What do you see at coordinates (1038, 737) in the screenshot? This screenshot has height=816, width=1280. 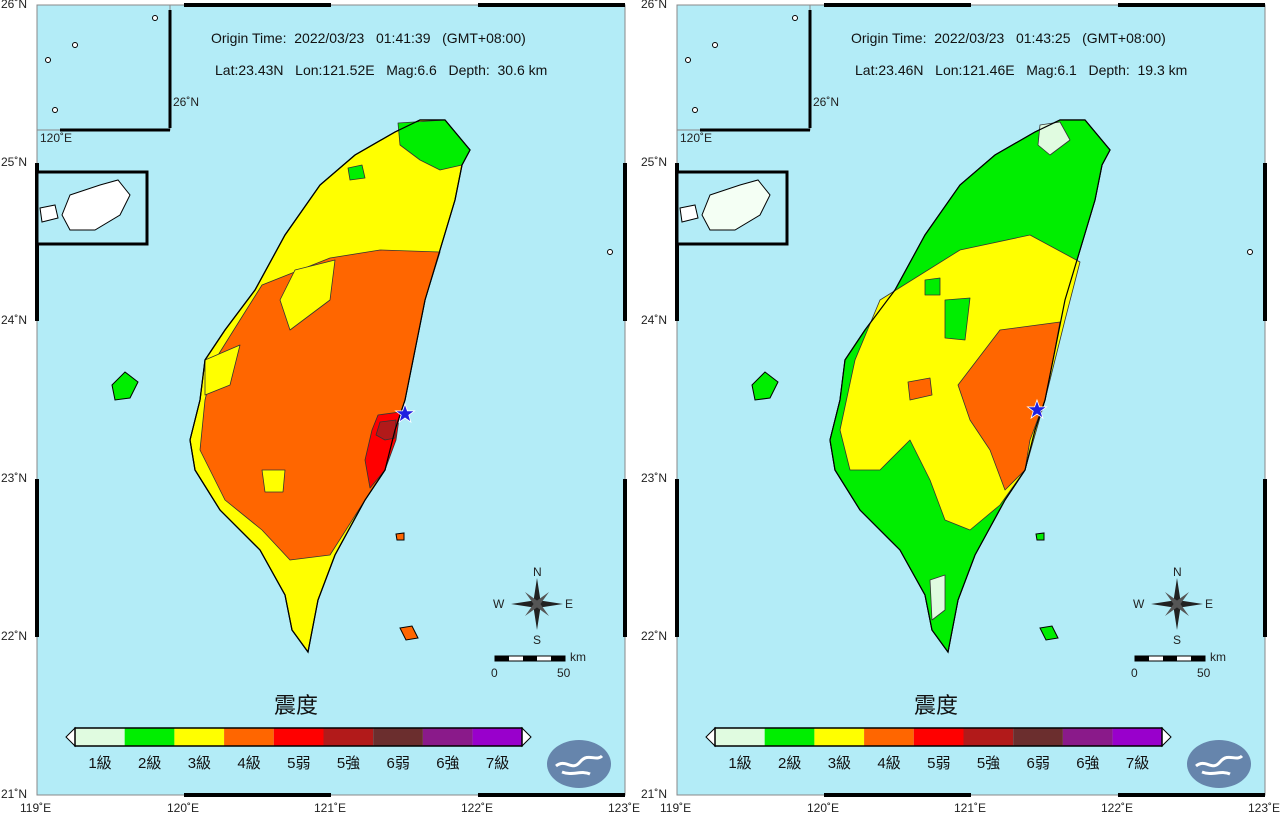 I see `legend-swatch-6弱` at bounding box center [1038, 737].